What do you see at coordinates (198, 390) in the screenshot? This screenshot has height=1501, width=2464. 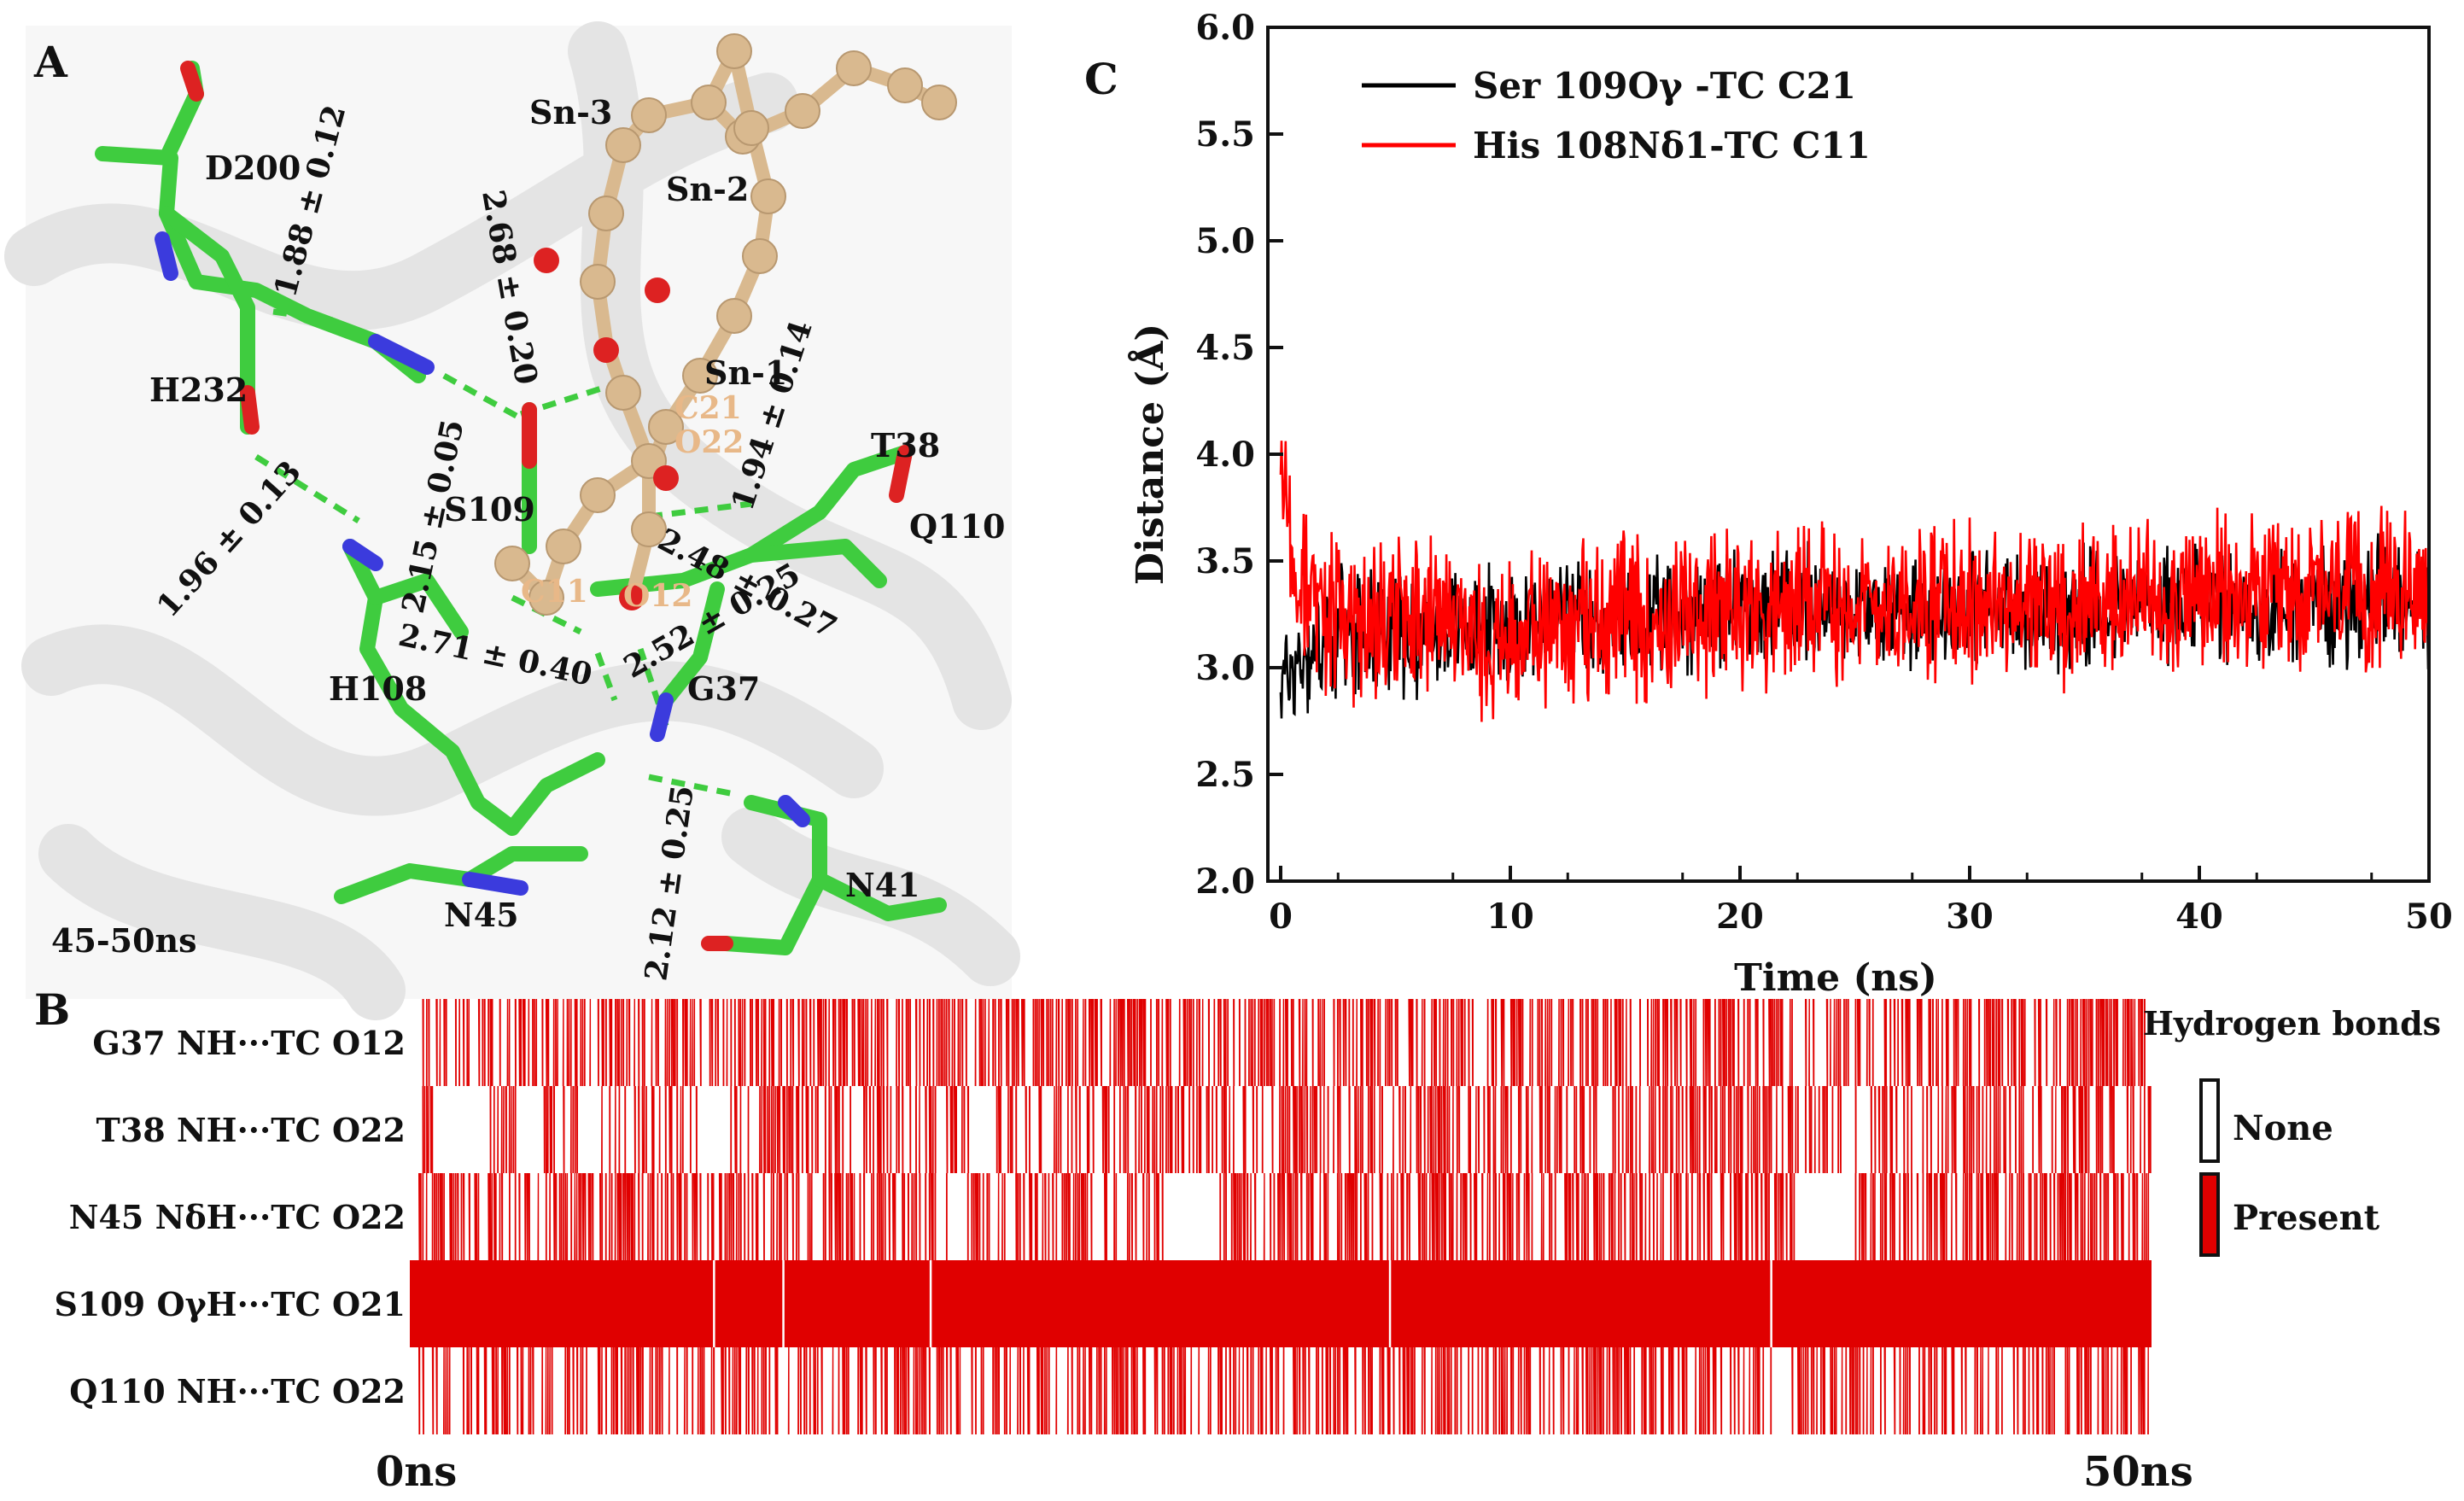 I see `residue-label: H232` at bounding box center [198, 390].